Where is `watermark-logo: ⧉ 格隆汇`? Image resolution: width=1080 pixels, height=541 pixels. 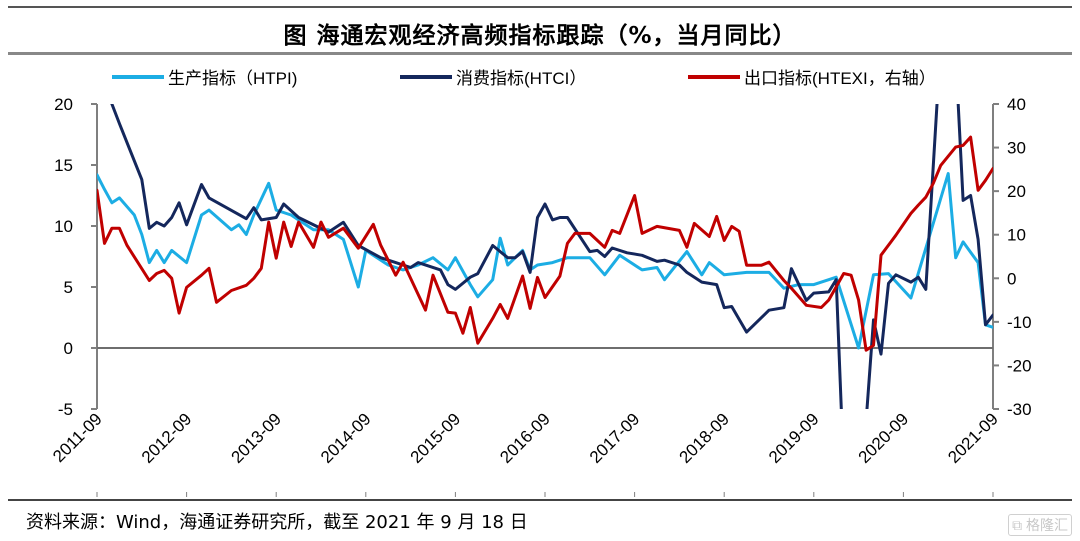
watermark-logo: ⧉ 格隆汇 is located at coordinates (1040, 525).